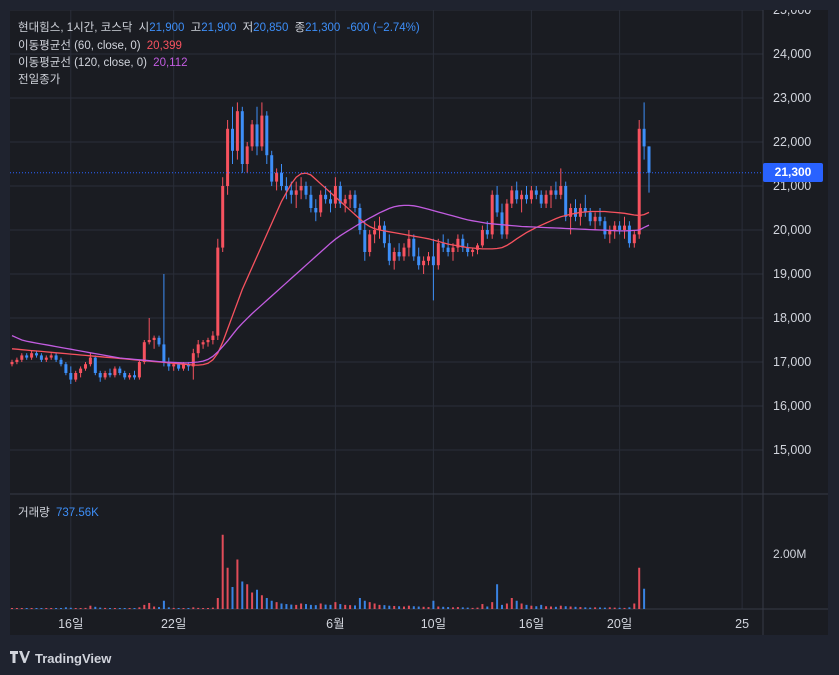  Describe the element at coordinates (792, 450) in the screenshot. I see `y-tick-label: 15,000` at that location.